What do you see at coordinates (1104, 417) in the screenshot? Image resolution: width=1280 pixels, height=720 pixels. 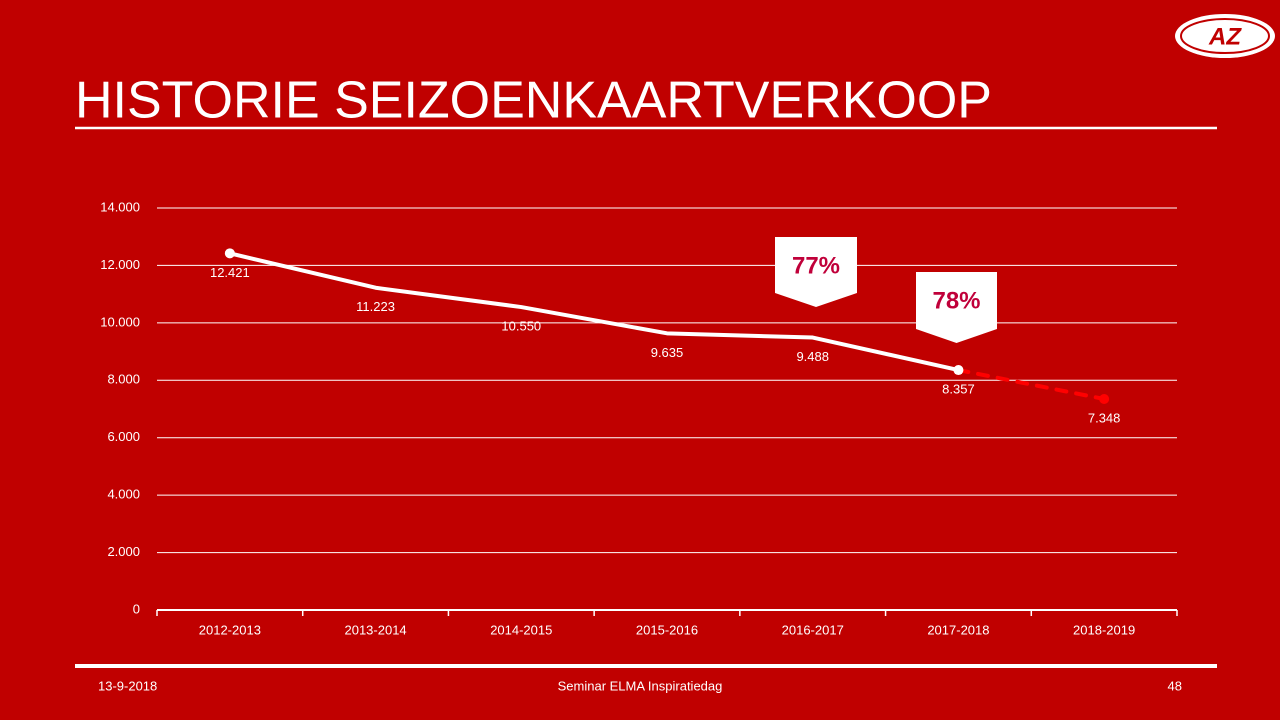 I see `data-label: 7.348` at bounding box center [1104, 417].